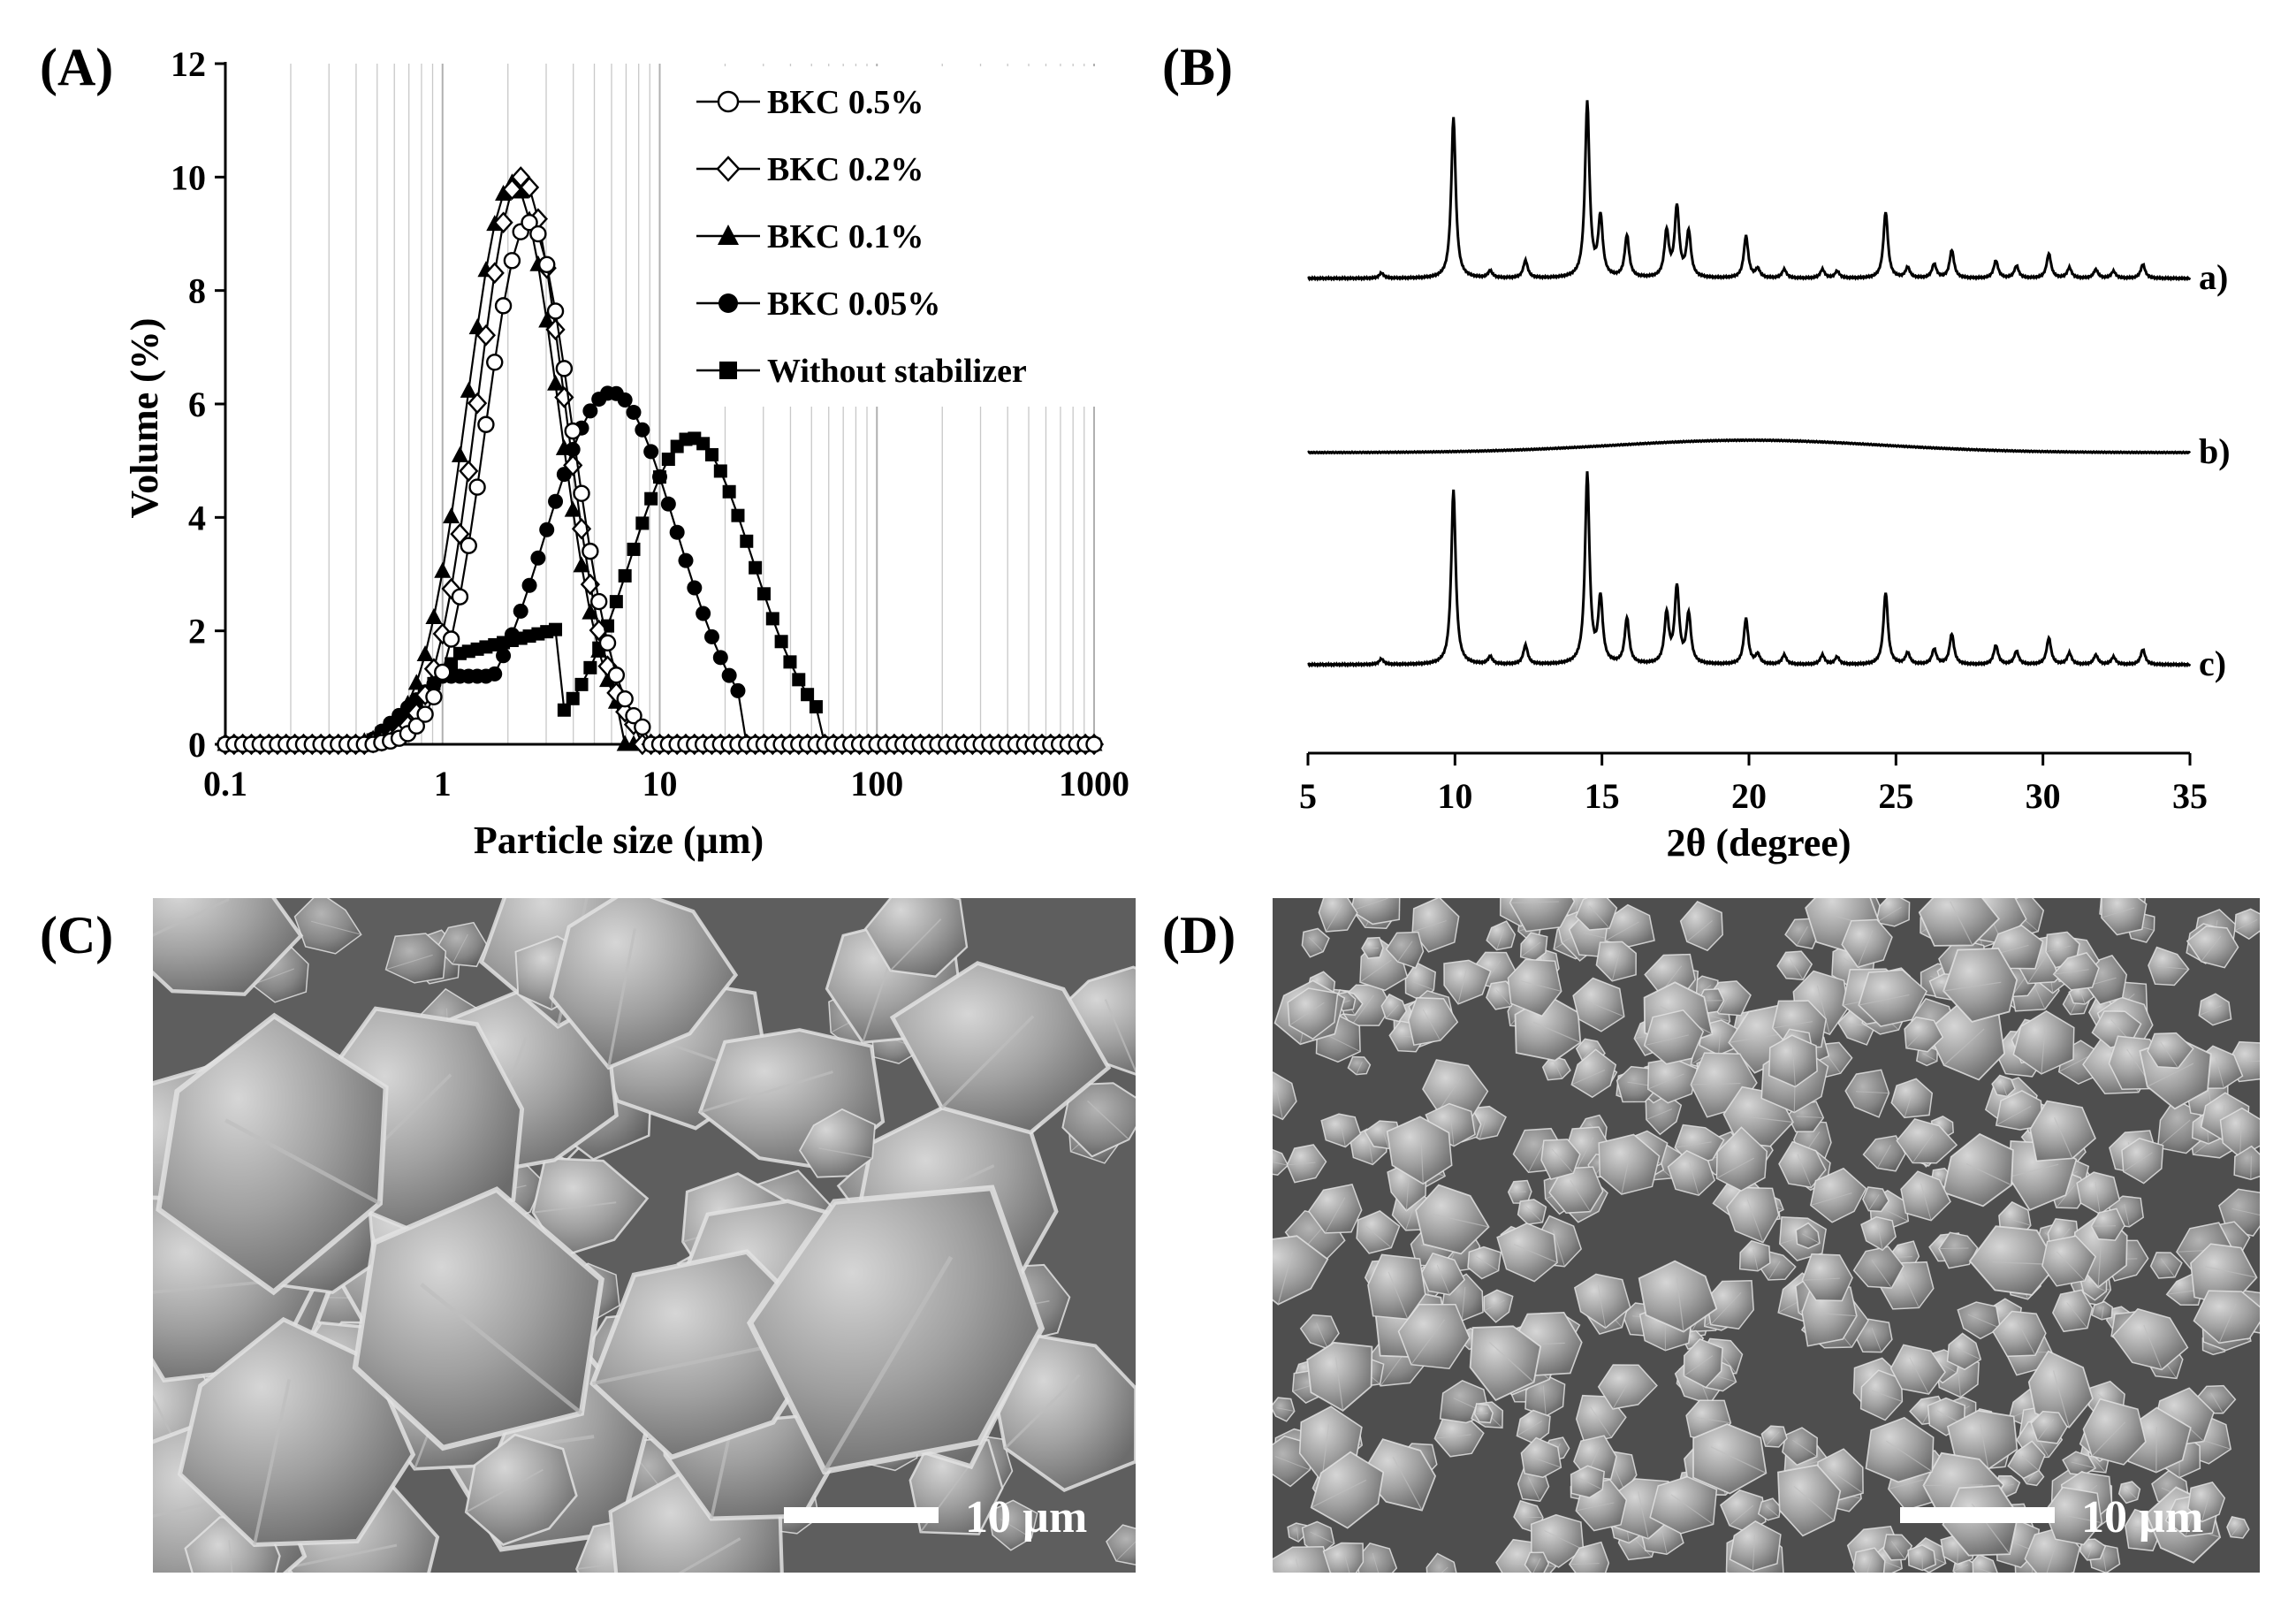  What do you see at coordinates (1750, 569) in the screenshot?
I see `xrd-trace` at bounding box center [1750, 569].